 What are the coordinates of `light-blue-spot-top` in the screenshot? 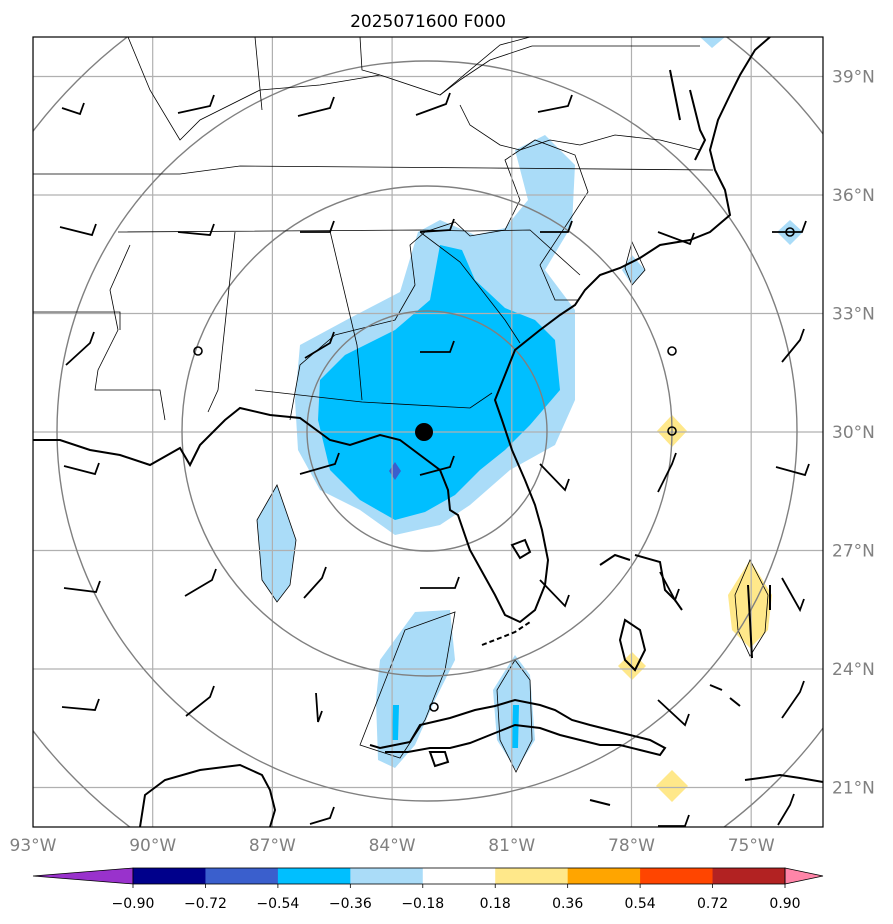 It's located at (712, 42).